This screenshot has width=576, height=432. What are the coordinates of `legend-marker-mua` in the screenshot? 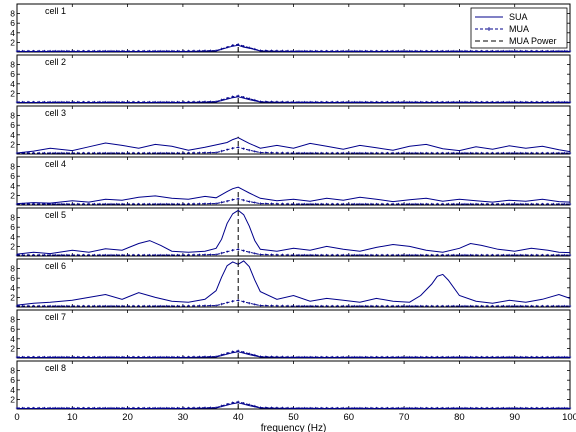 It's located at (489, 29).